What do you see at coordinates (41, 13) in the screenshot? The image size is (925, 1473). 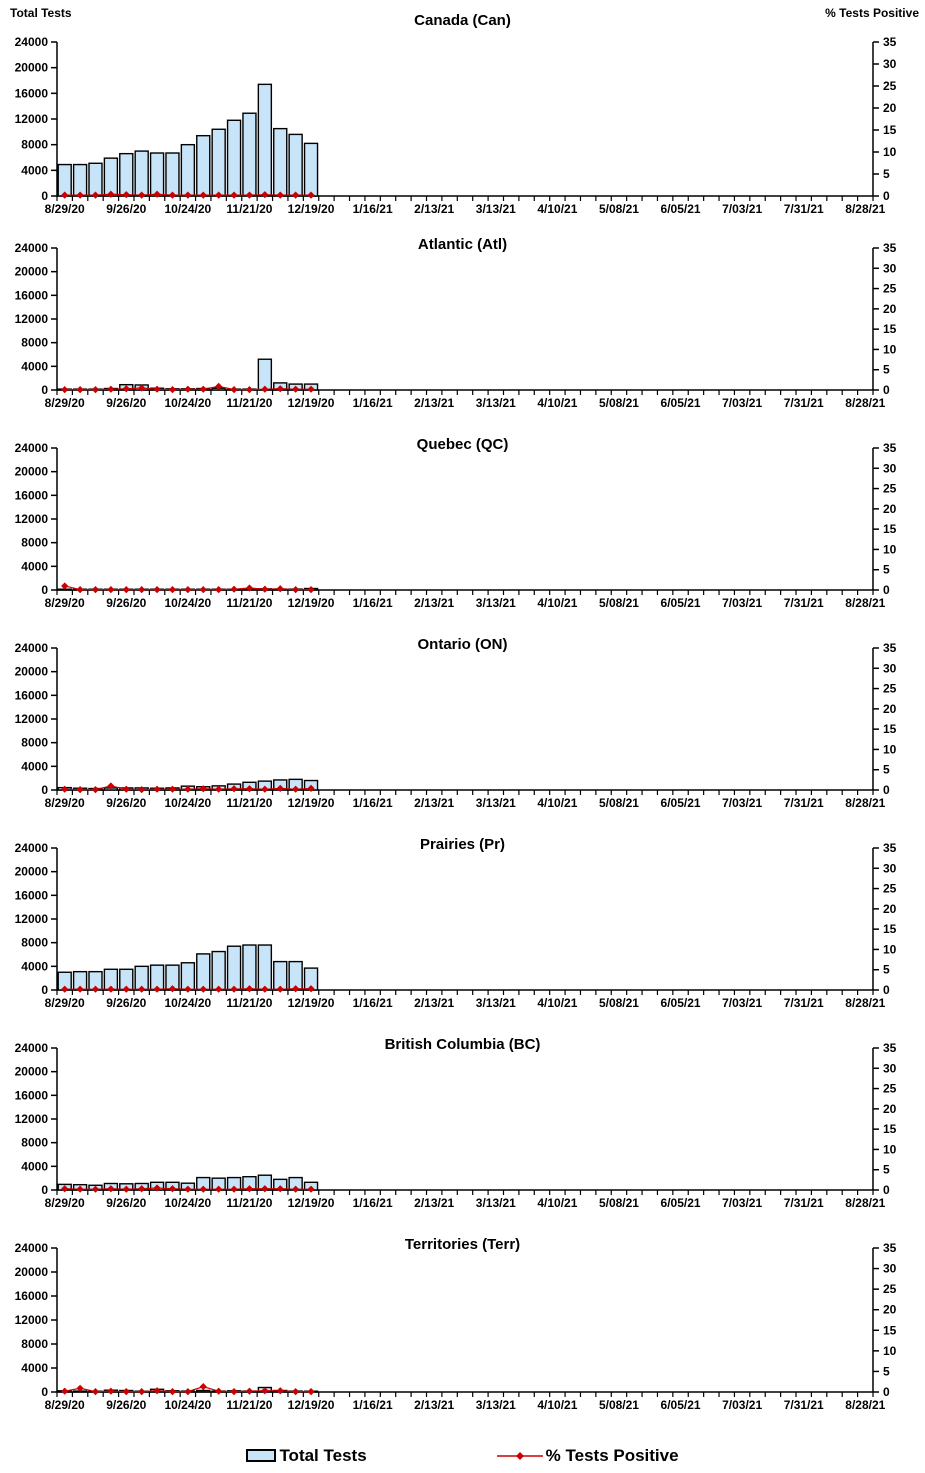 I see `left-axis-title: Total Tests` at bounding box center [41, 13].